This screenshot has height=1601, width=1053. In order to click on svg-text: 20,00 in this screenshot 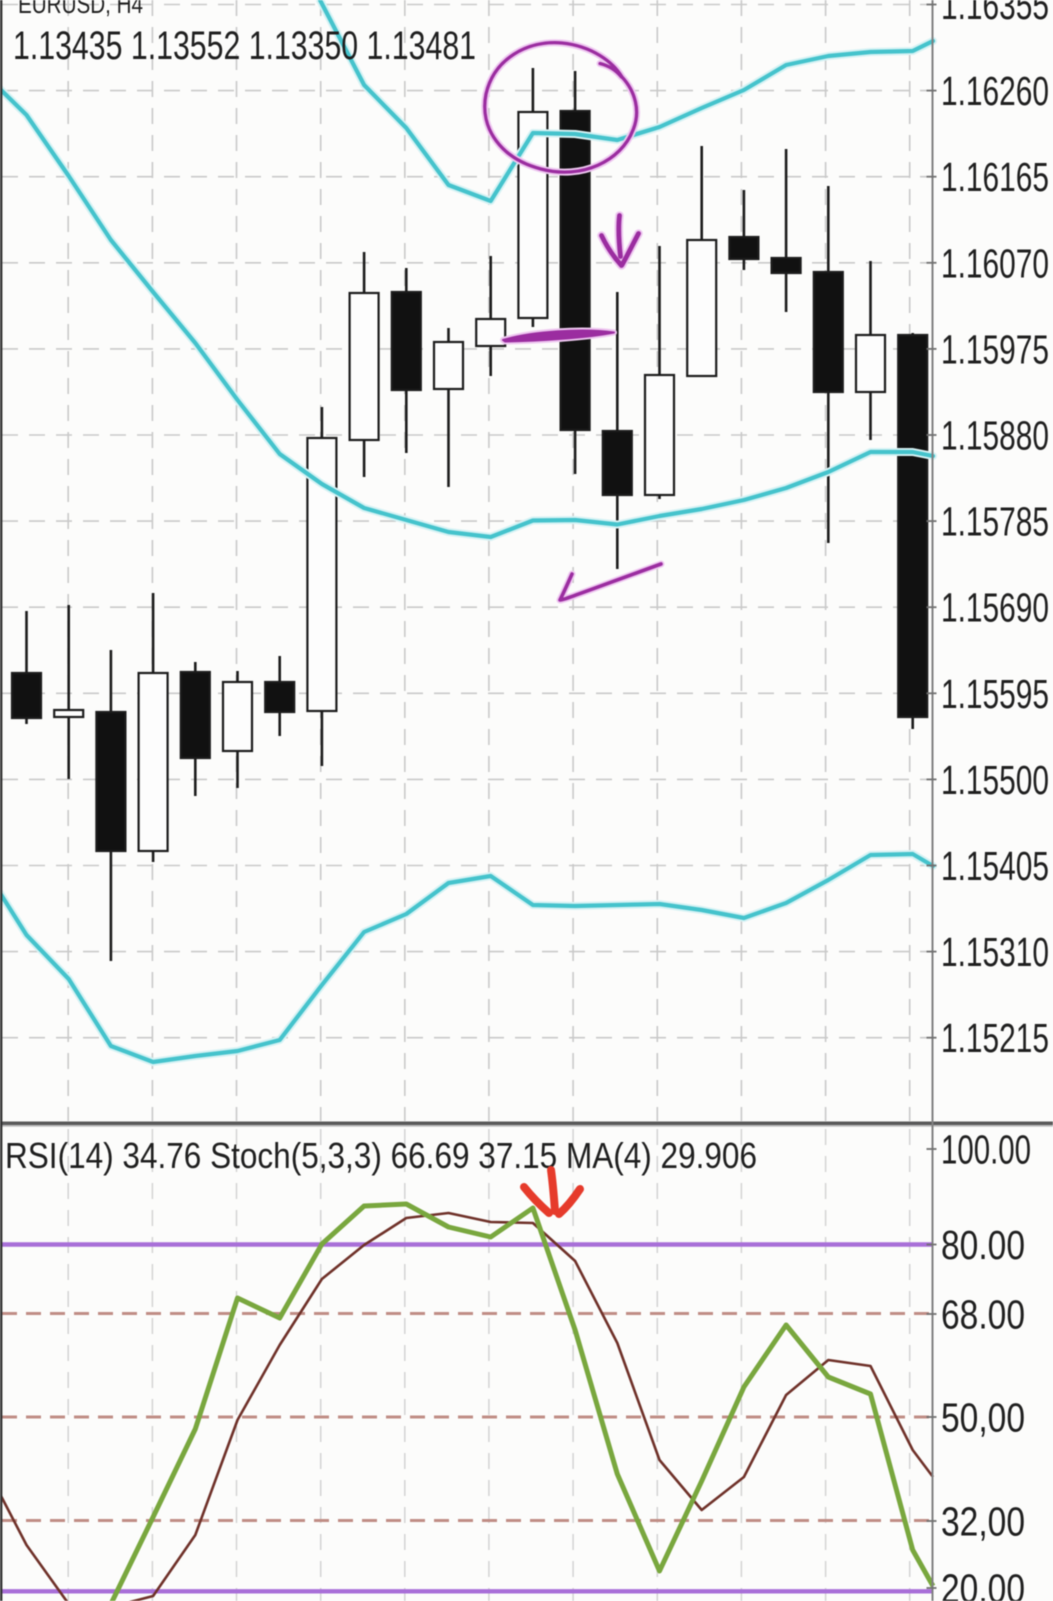, I will do `click(983, 1583)`.